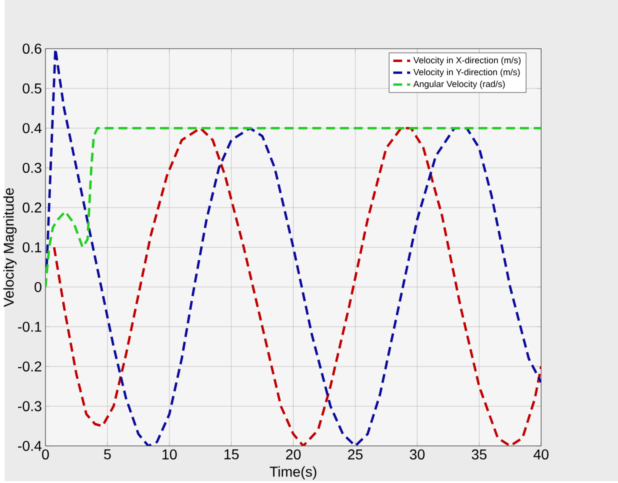 This screenshot has height=483, width=618. I want to click on y-tick-label: 0, so click(38, 287).